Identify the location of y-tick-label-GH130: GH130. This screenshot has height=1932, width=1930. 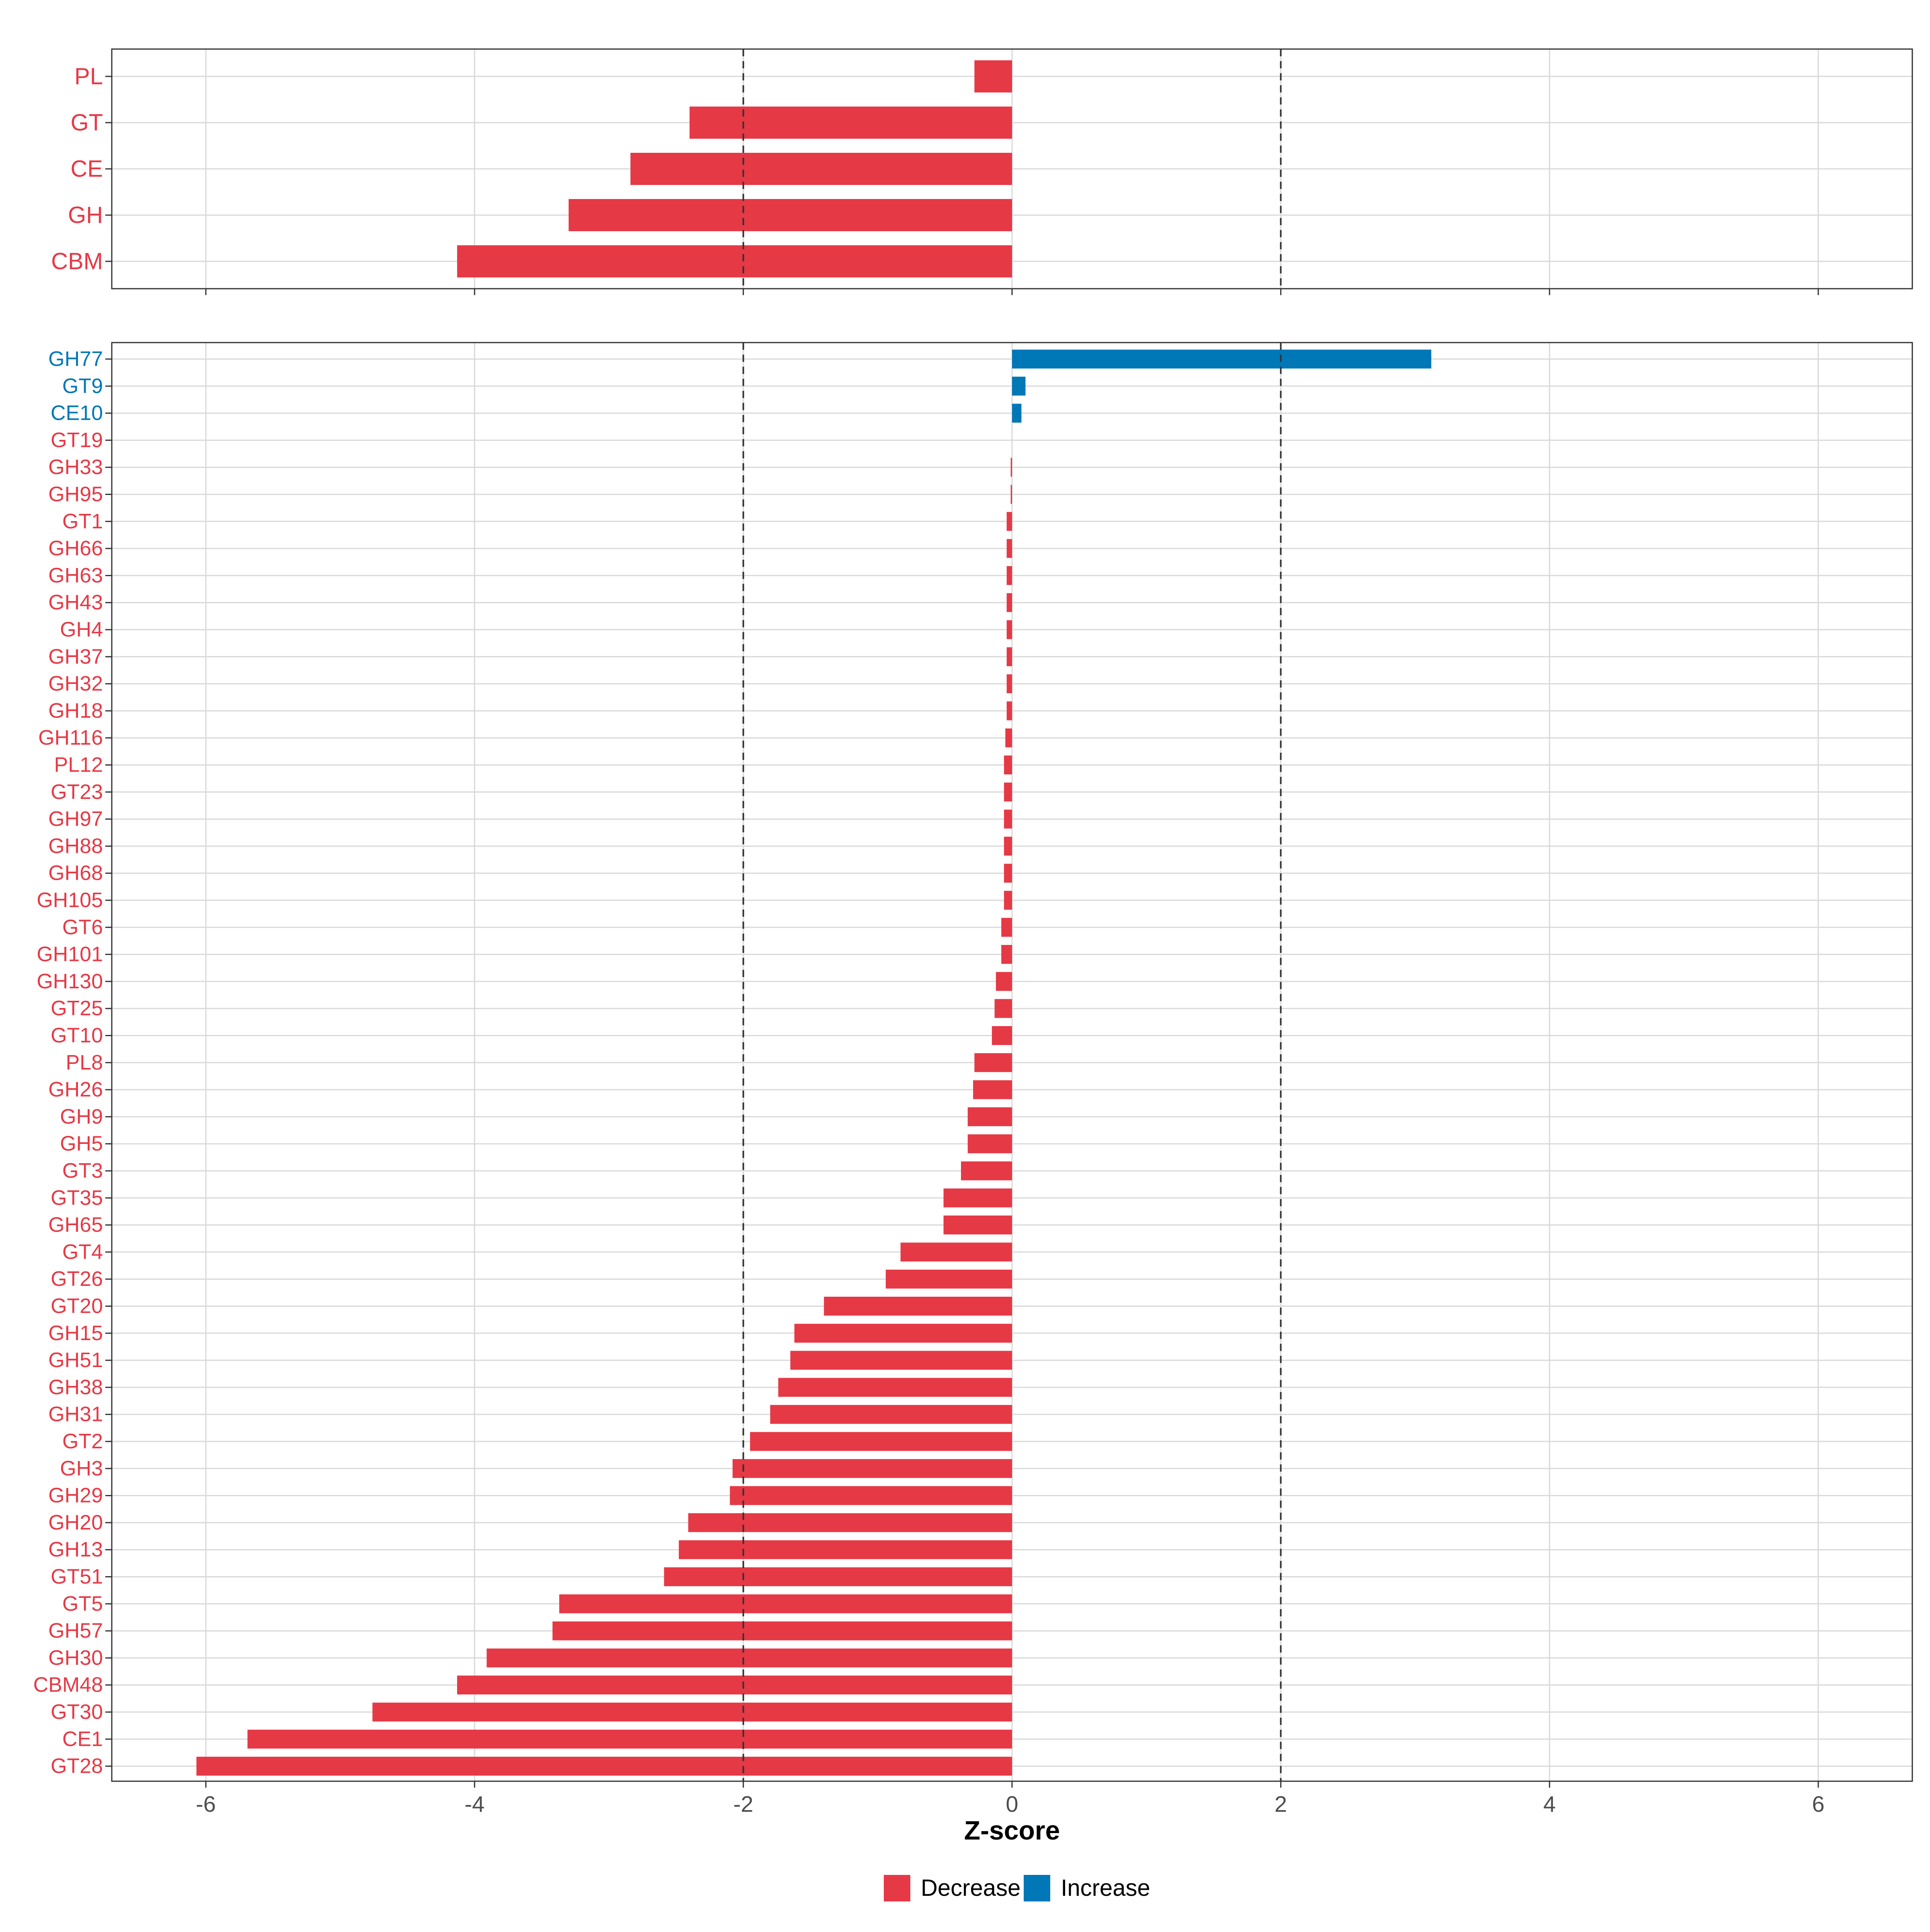
(70, 981).